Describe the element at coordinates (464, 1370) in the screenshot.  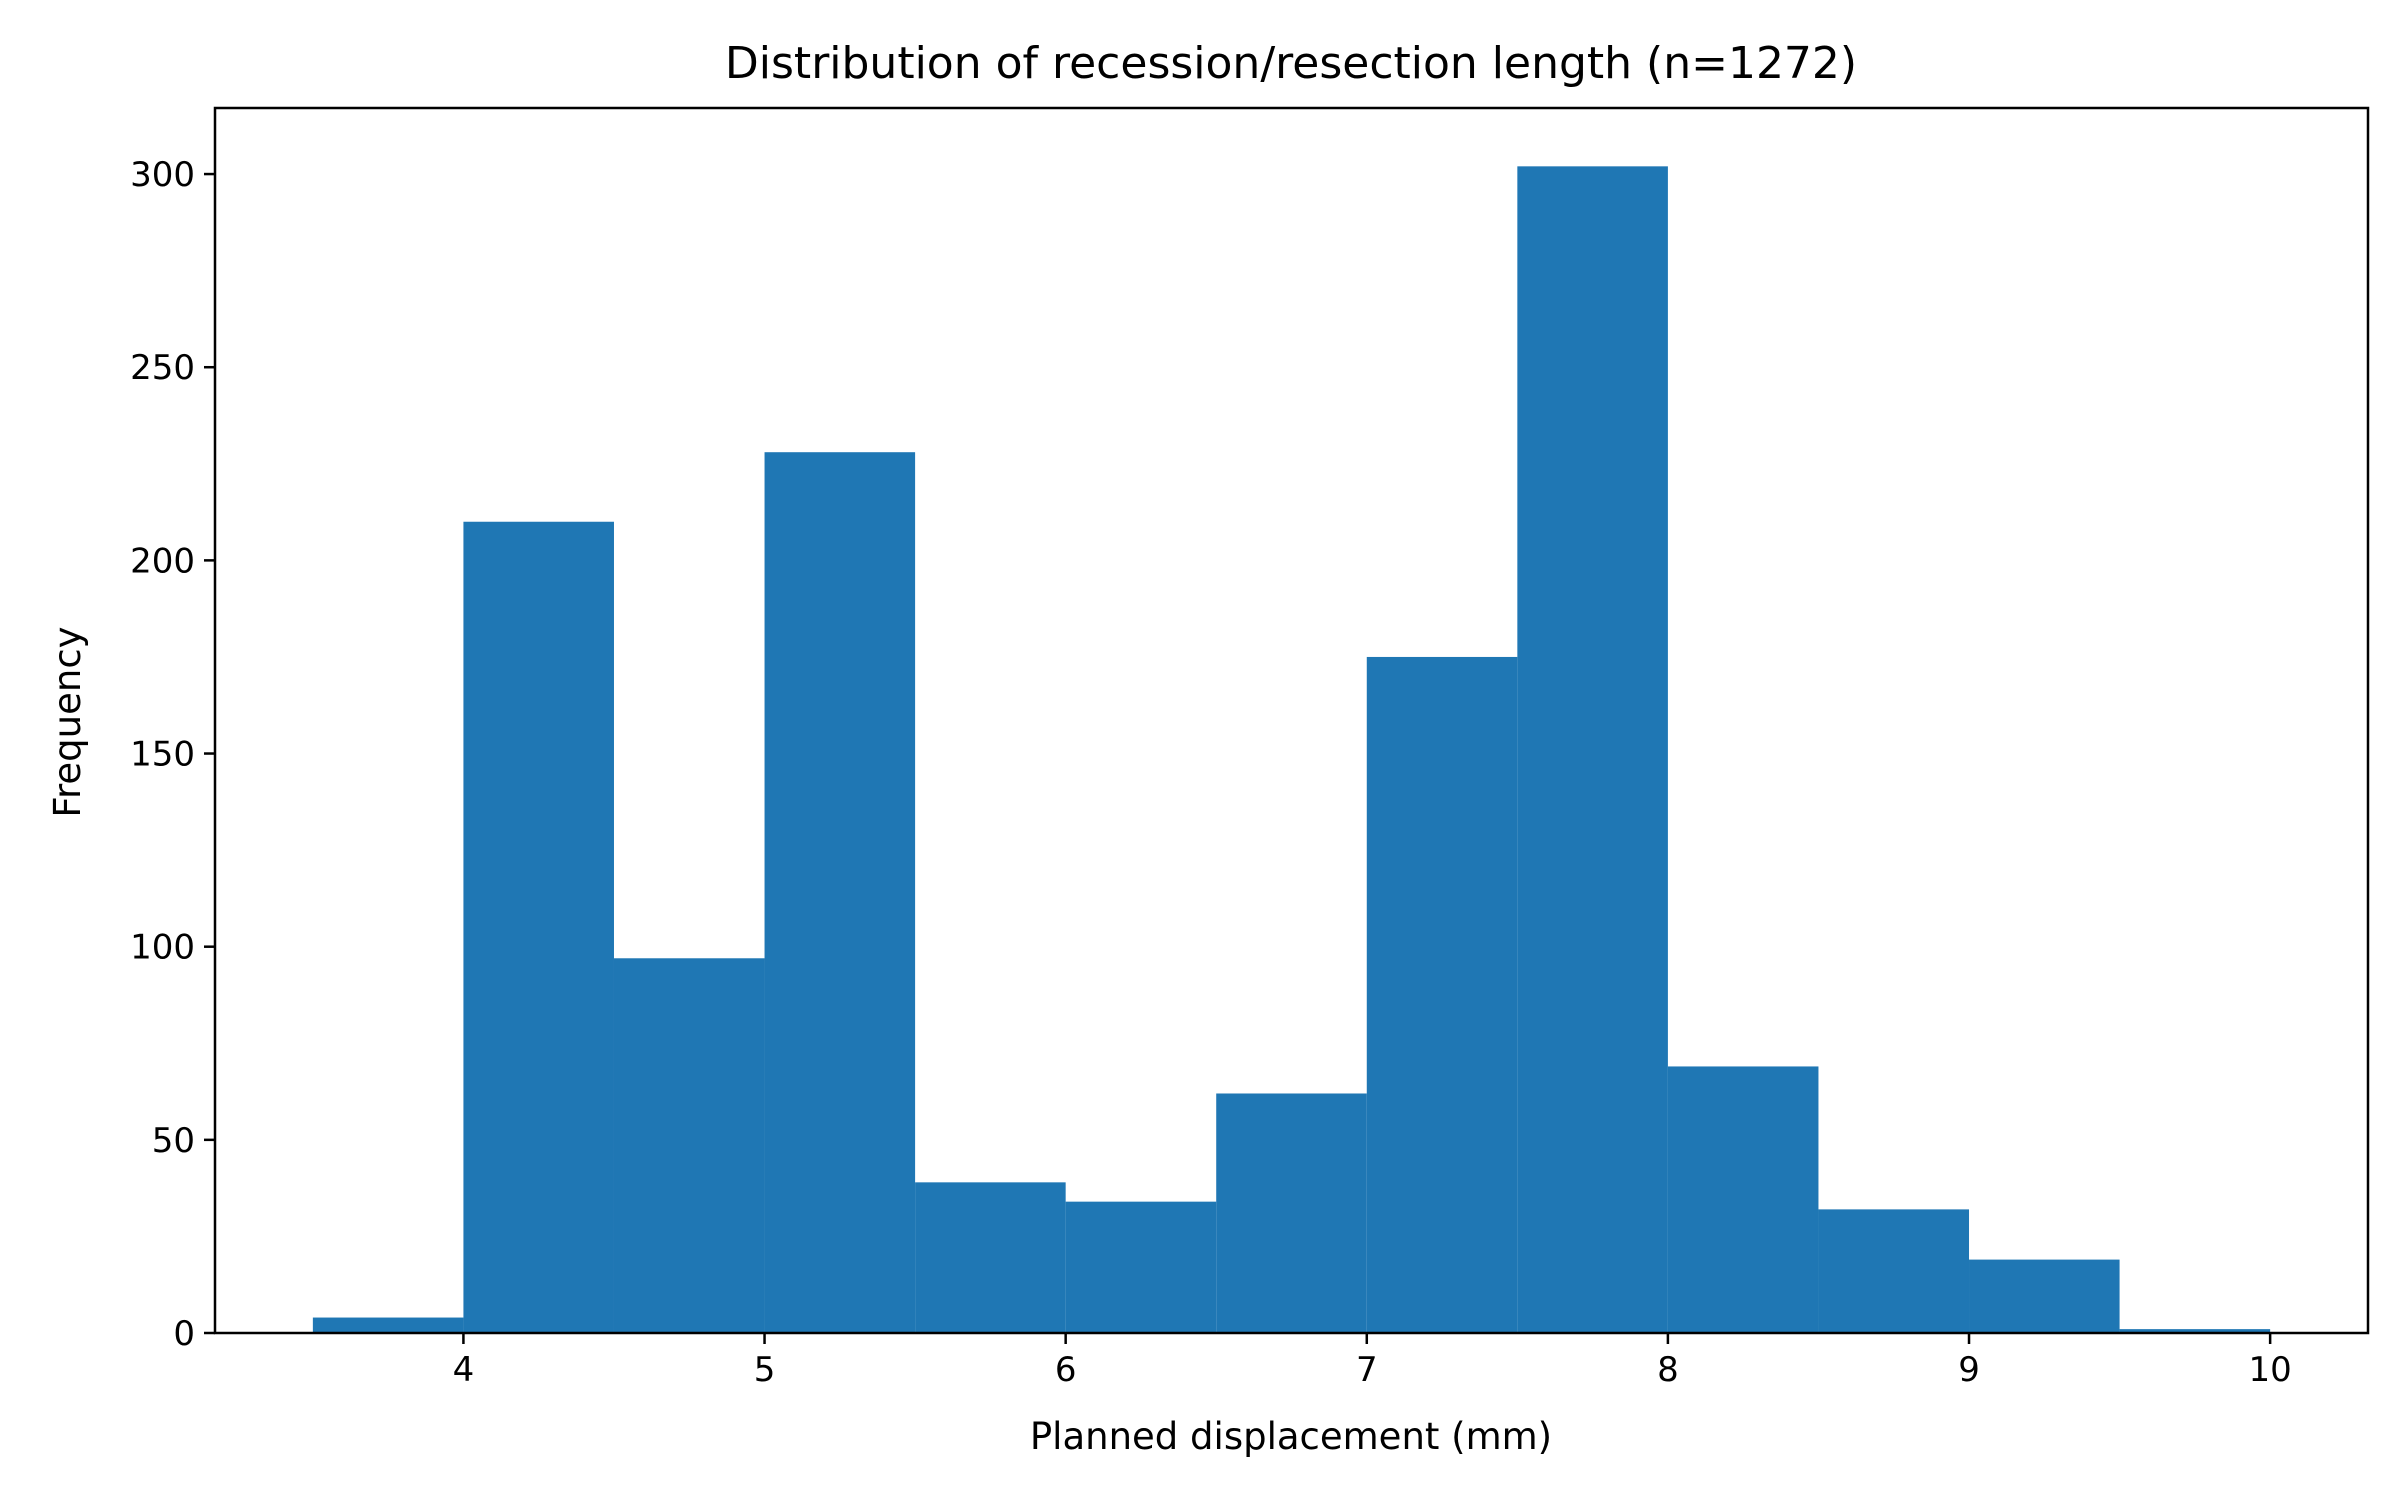
I see `x-tick-label: 4` at that location.